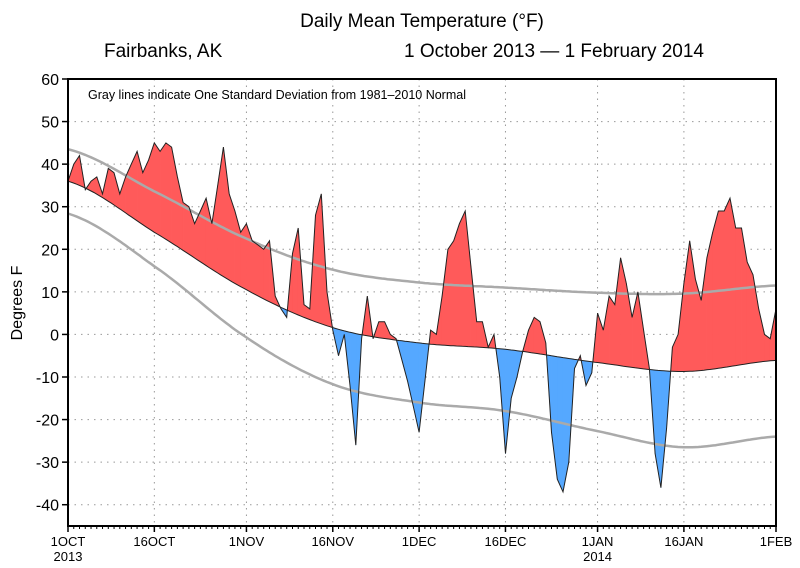 This screenshot has width=800, height=568. Describe the element at coordinates (47, 463) in the screenshot. I see `y-tick-label: -30` at that location.